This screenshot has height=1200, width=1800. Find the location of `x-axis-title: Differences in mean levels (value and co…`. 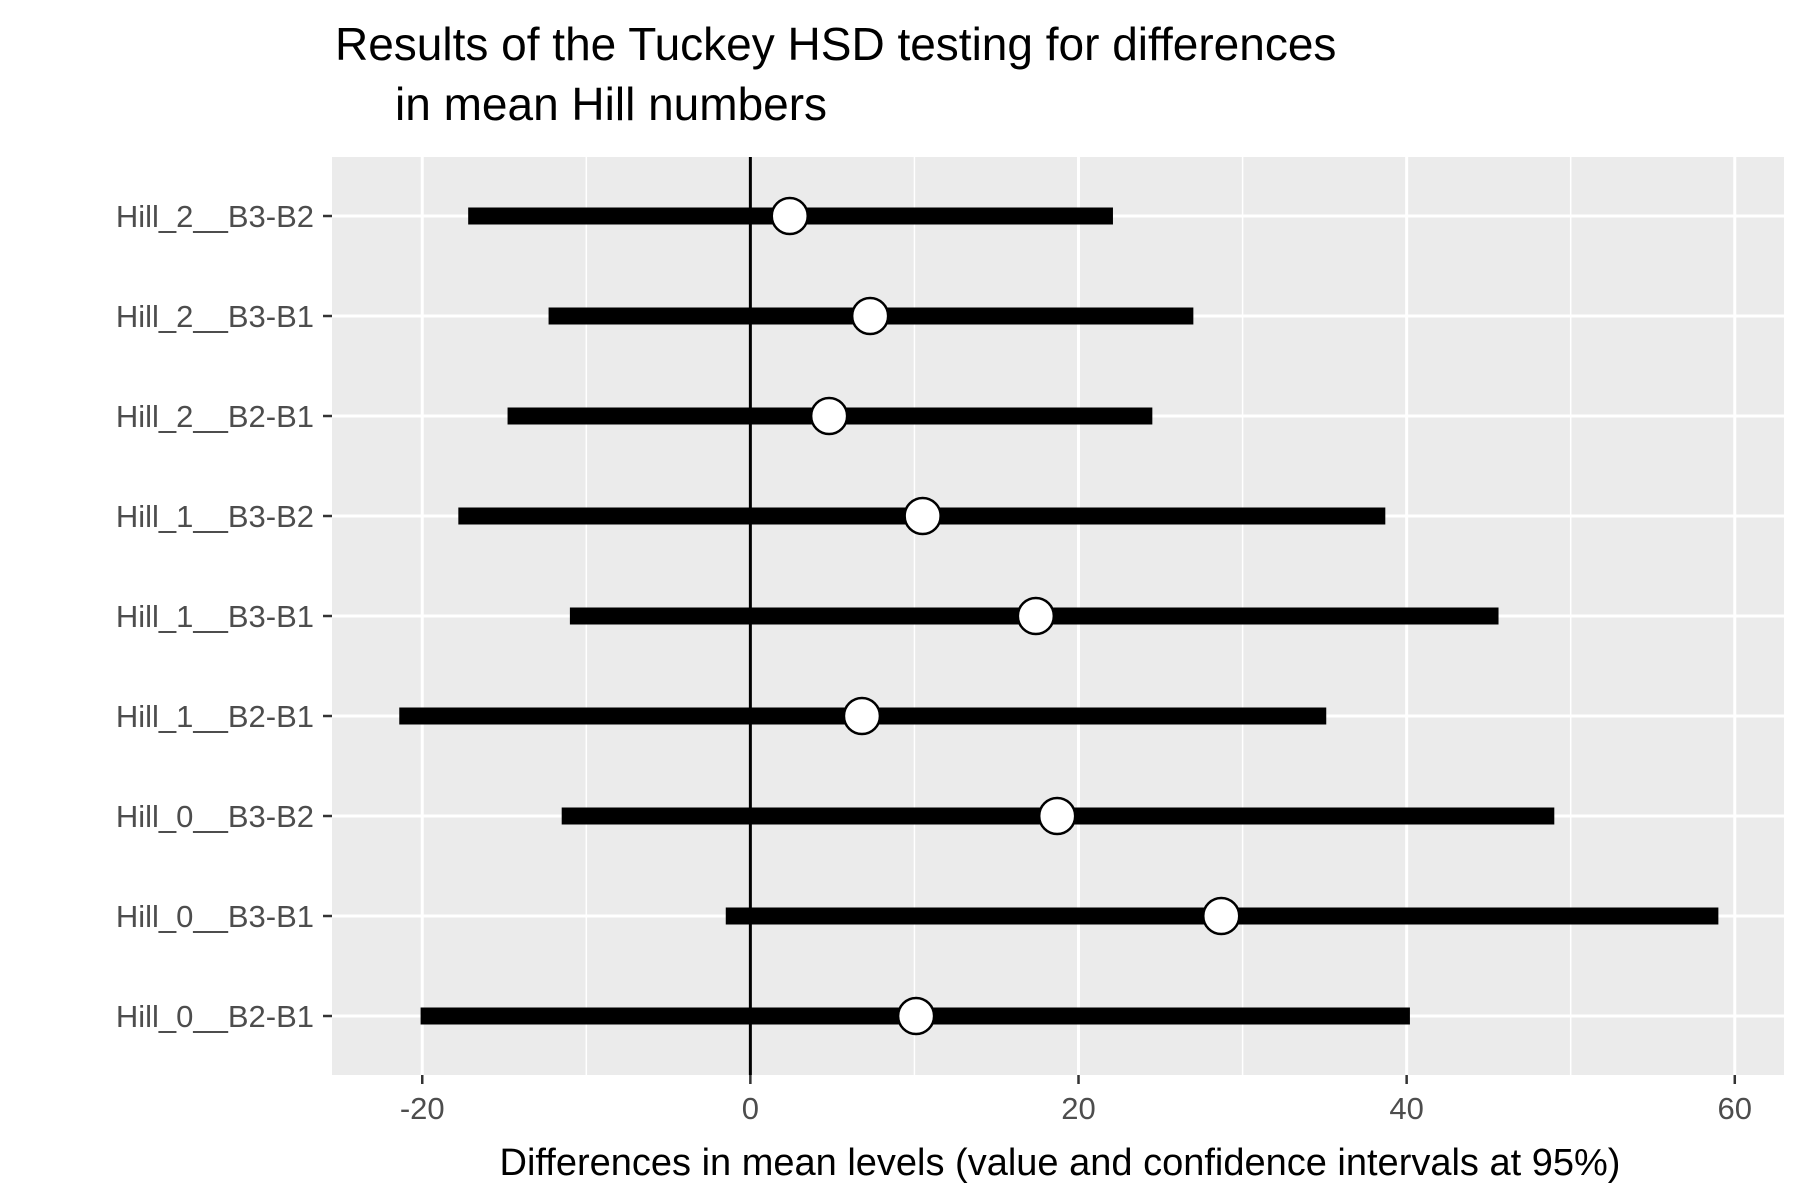

x-axis-title: Differences in mean levels (value and co… is located at coordinates (1060, 1163).